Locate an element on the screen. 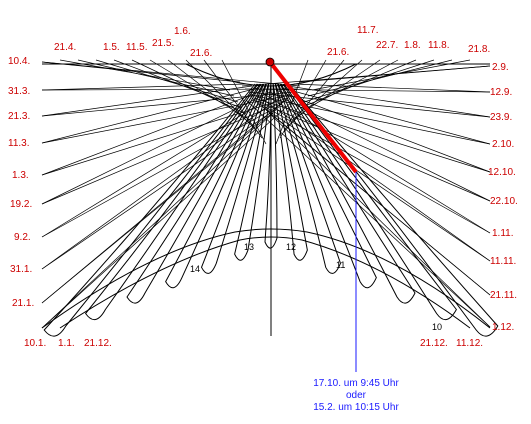 The height and width of the screenshot is (424, 531). date-label: 21.11. is located at coordinates (503, 295).